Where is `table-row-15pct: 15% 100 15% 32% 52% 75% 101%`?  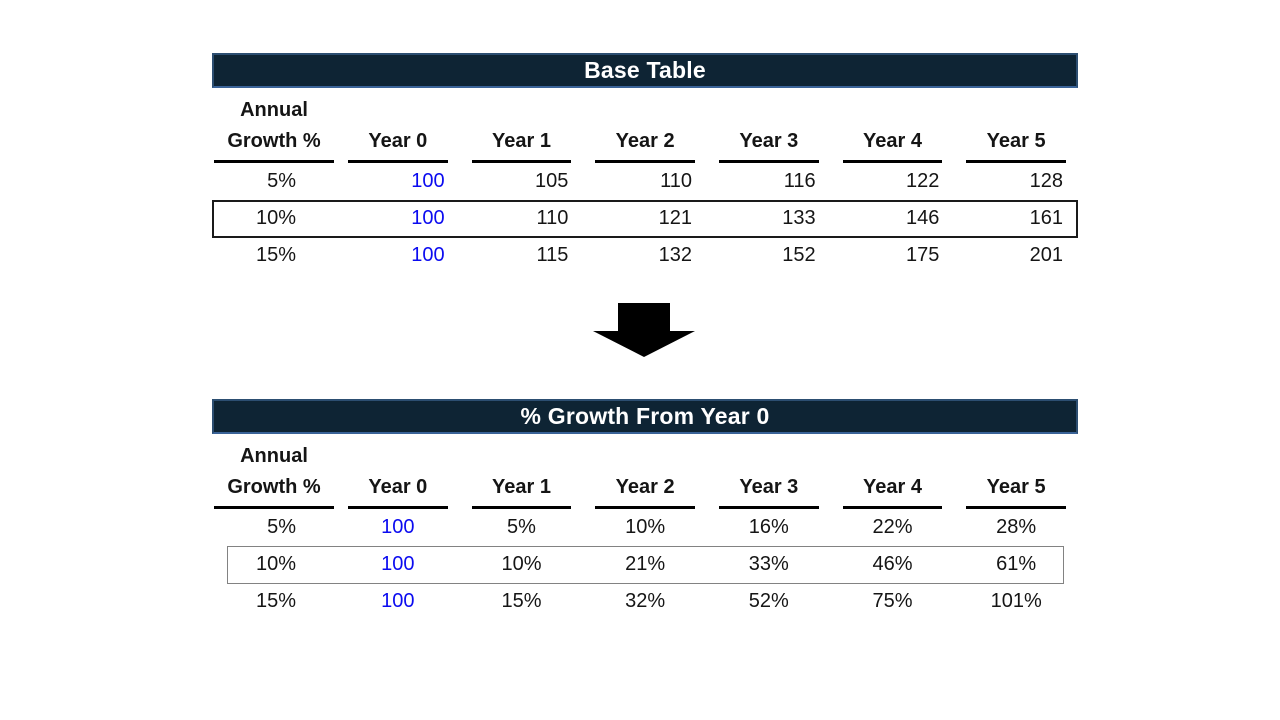 table-row-15pct: 15% 100 15% 32% 52% 75% 101% is located at coordinates (645, 601).